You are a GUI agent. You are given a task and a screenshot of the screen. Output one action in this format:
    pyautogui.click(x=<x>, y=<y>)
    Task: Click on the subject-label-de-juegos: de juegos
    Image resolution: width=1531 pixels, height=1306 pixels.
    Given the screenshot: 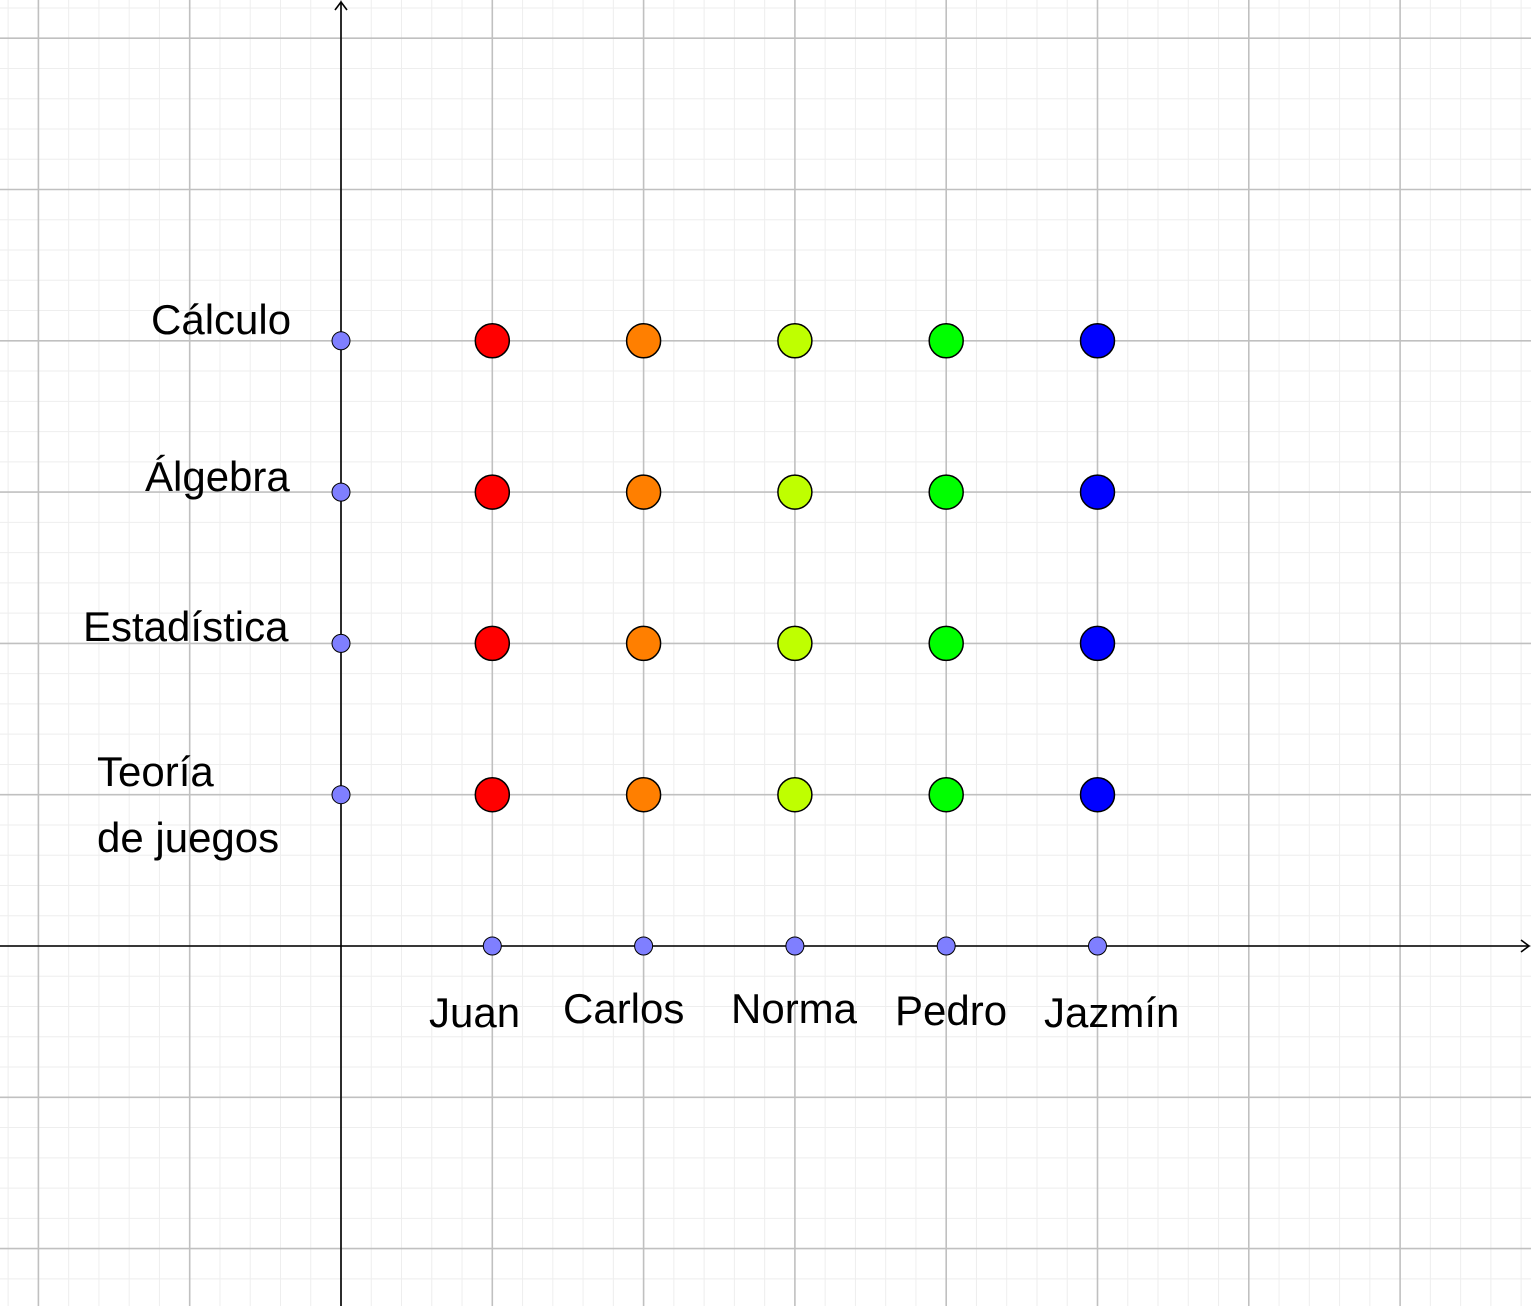 What is the action you would take?
    pyautogui.click(x=188, y=837)
    